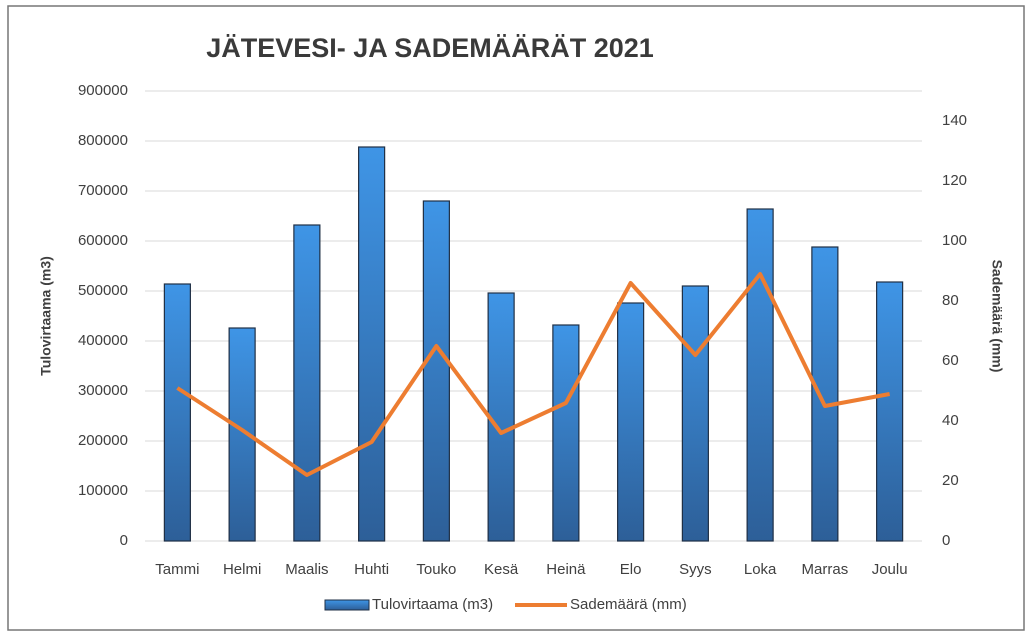 Image resolution: width=1033 pixels, height=637 pixels. What do you see at coordinates (954, 120) in the screenshot?
I see `y2-tick-label: 140` at bounding box center [954, 120].